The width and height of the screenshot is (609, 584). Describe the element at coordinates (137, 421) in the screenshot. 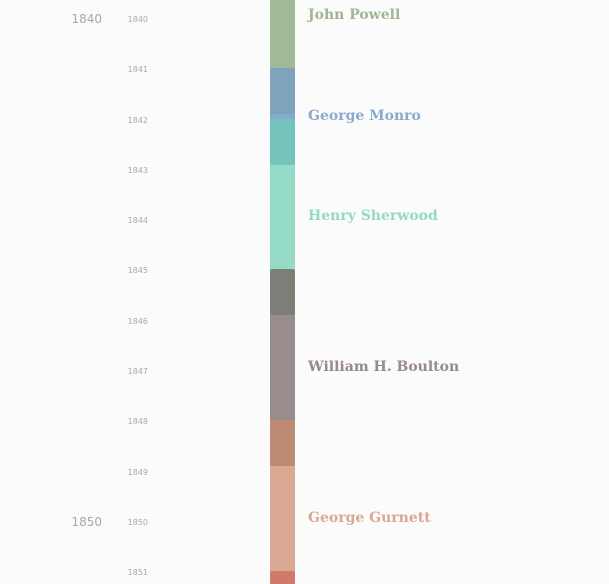

I see `minor-year-1848: 1848` at that location.